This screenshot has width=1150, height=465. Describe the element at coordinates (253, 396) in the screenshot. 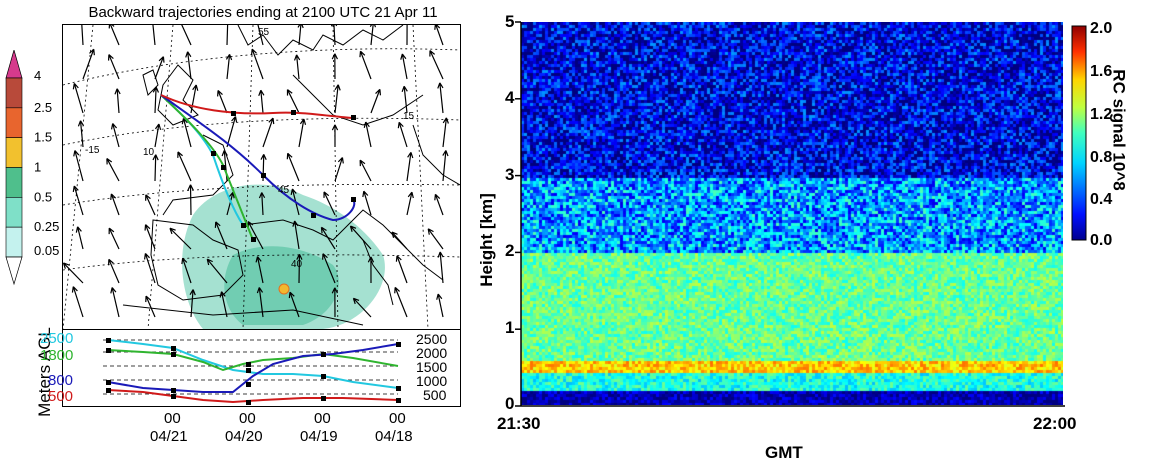

I see `profile-500m` at that location.